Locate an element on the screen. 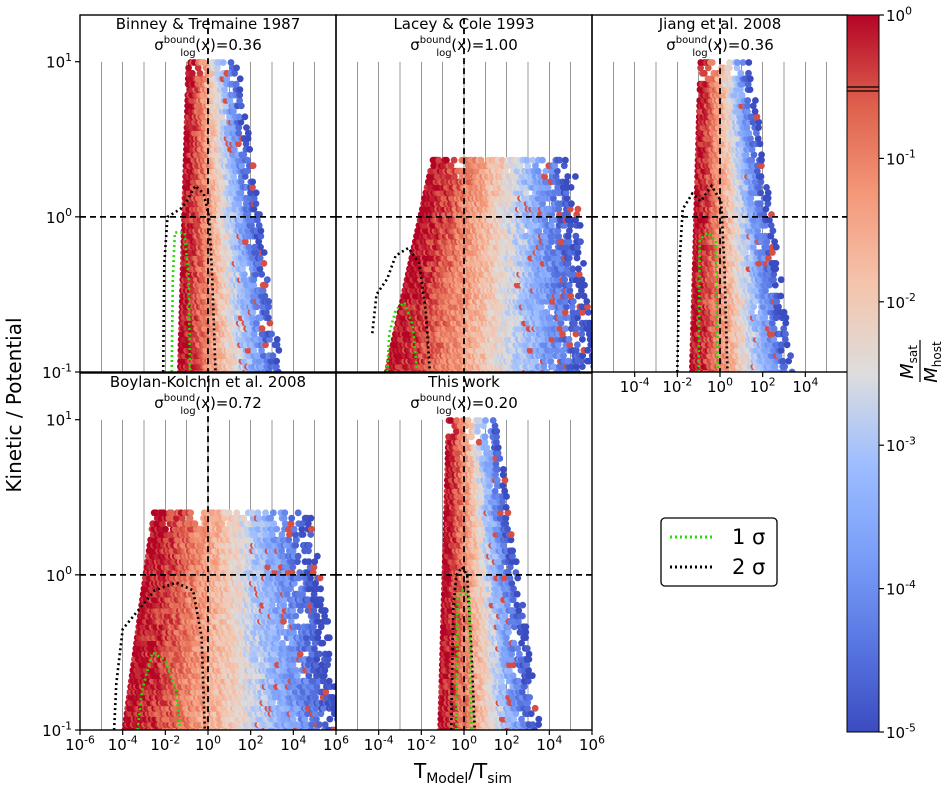  panel-title: Lacey & Cole 1993 is located at coordinates (463, 24).